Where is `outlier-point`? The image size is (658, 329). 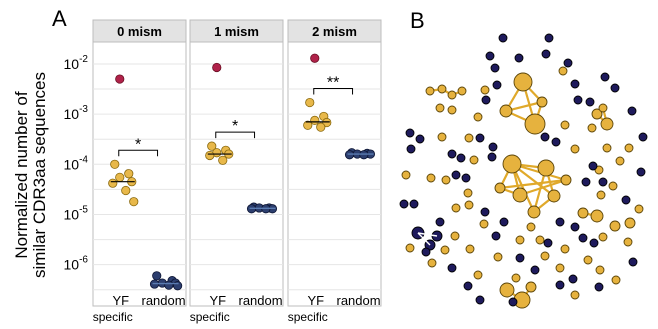
outlier-point is located at coordinates (217, 67).